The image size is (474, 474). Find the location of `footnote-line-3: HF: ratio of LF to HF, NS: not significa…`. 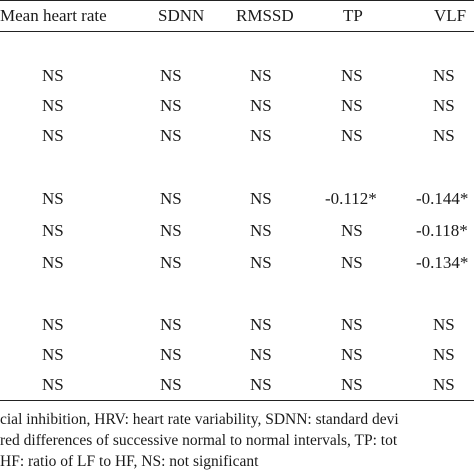

footnote-line-3: HF: ratio of LF to HF, NS: not significa… is located at coordinates (129, 461).